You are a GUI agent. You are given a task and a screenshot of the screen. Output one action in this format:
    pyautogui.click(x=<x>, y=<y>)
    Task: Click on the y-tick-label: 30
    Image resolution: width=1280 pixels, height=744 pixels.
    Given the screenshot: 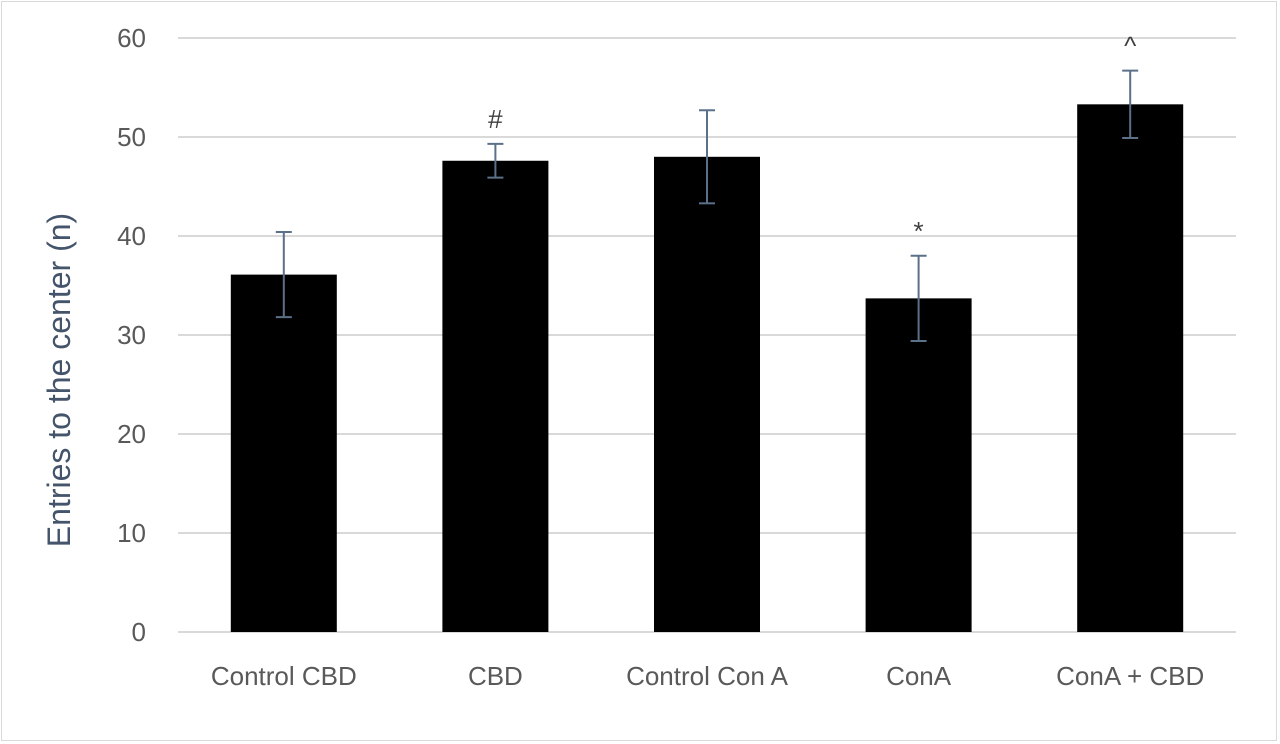 What is the action you would take?
    pyautogui.click(x=131, y=335)
    